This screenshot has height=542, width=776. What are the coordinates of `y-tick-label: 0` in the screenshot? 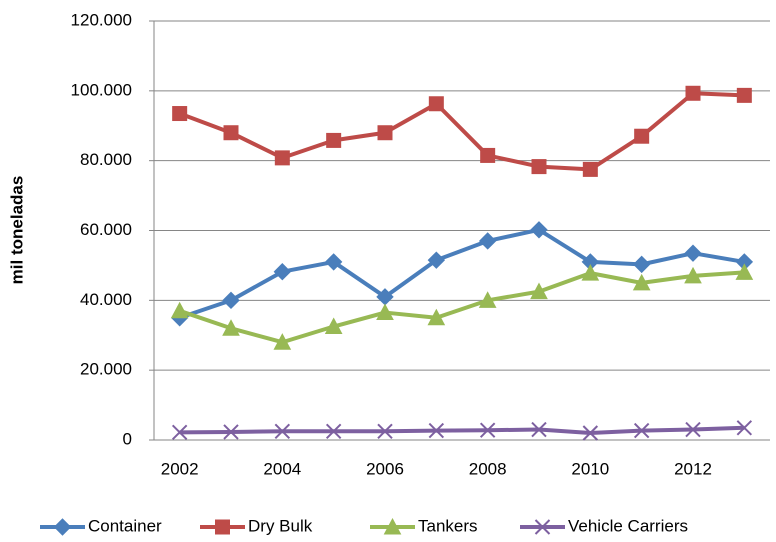 It's located at (127, 438).